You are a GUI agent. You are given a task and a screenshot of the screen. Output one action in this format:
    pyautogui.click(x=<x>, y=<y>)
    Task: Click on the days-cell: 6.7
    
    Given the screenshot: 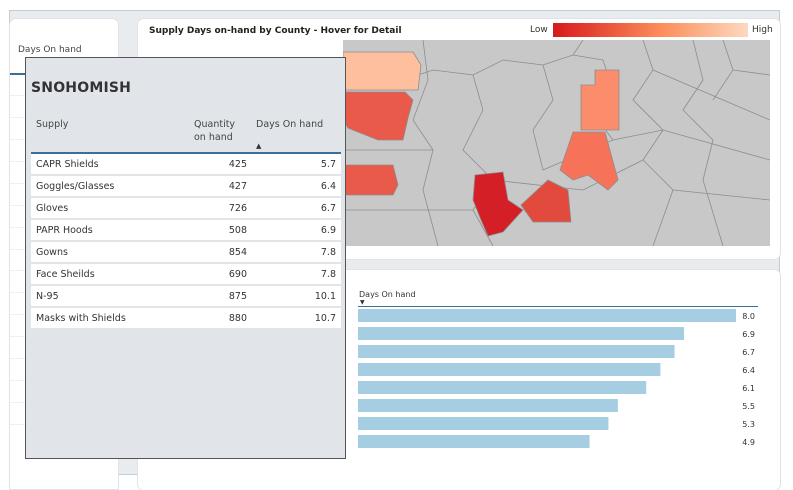 What is the action you would take?
    pyautogui.click(x=328, y=208)
    